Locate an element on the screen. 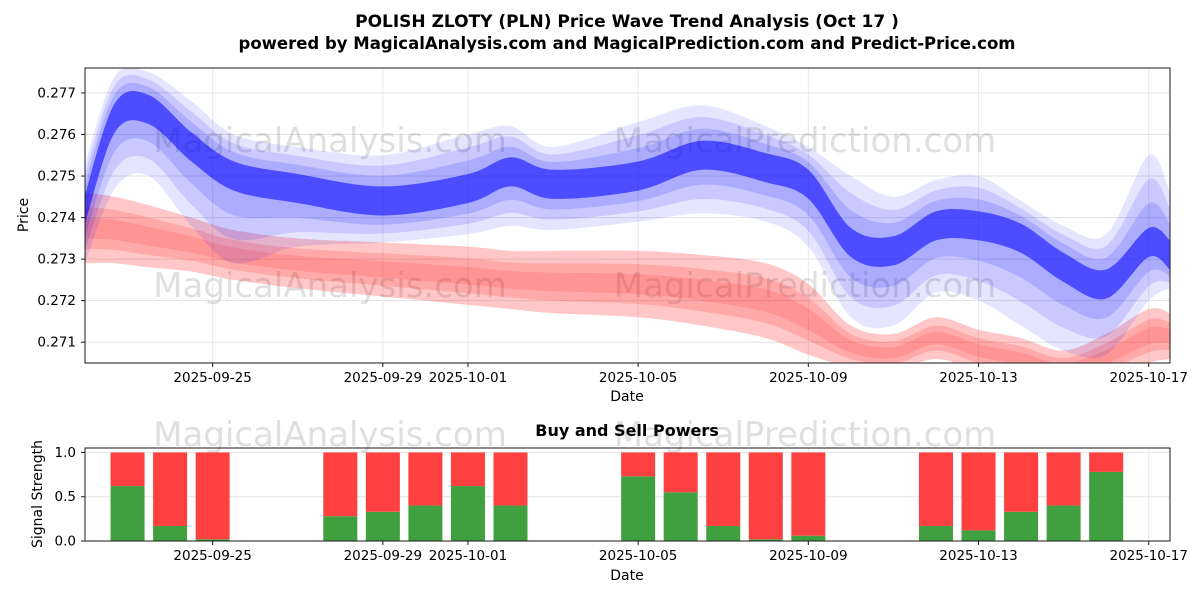 This screenshot has width=1200, height=600. signal-strength-axis-label: Signal Strength is located at coordinates (38, 494).